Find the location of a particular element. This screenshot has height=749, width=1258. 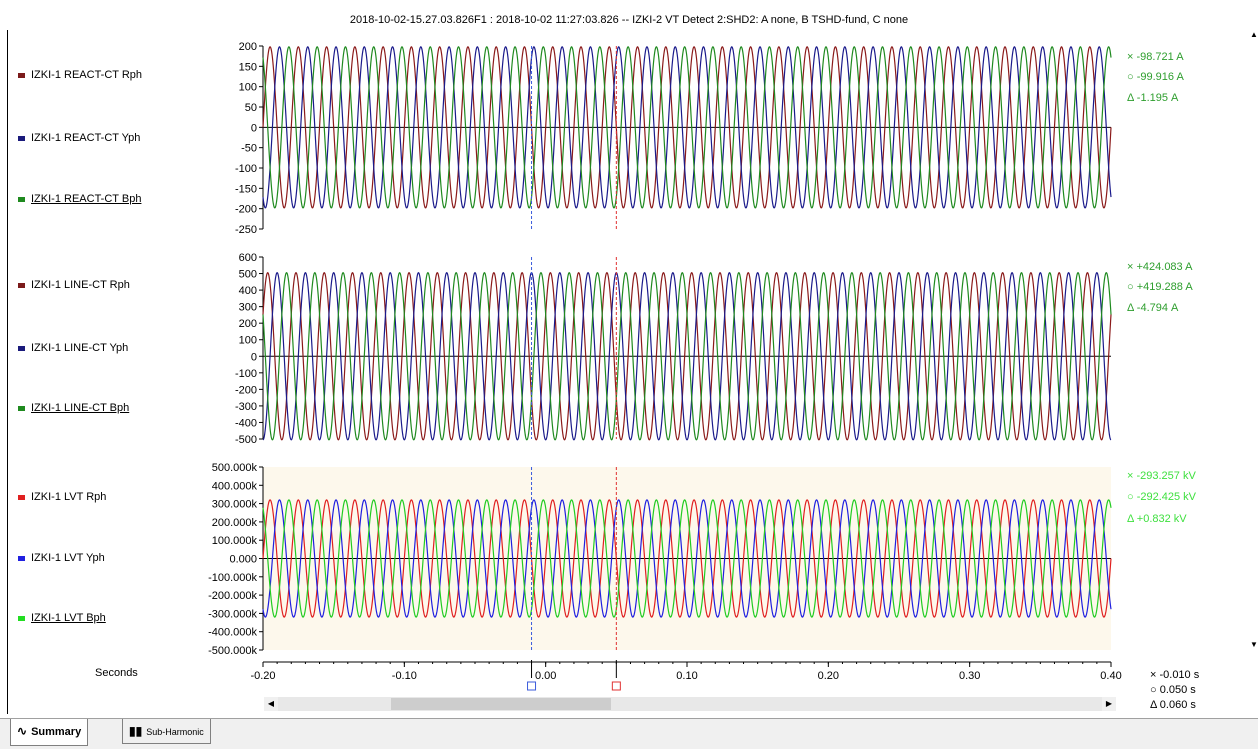

y-tick-label: -500 is located at coordinates (246, 440).